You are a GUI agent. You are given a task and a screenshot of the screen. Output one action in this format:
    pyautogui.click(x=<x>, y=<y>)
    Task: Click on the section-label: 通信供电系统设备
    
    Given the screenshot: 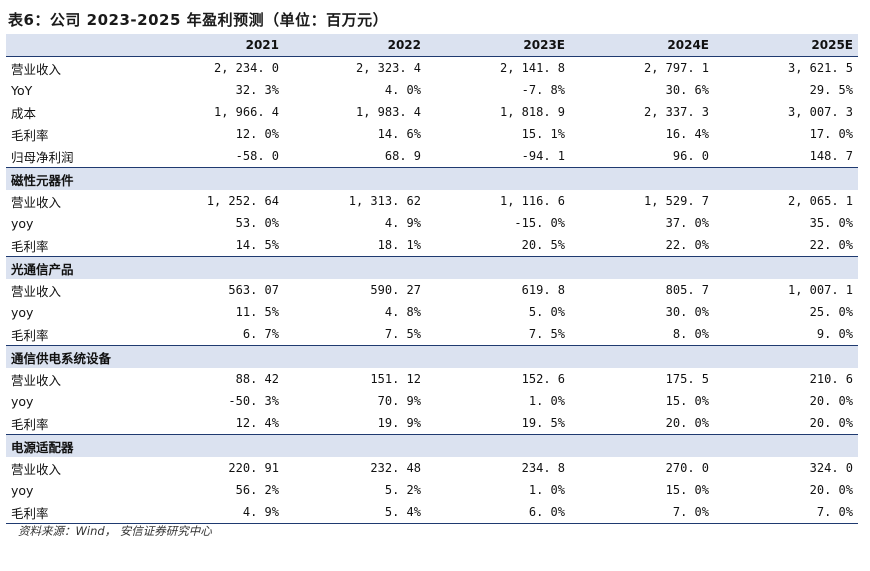 What is the action you would take?
    pyautogui.click(x=73, y=356)
    